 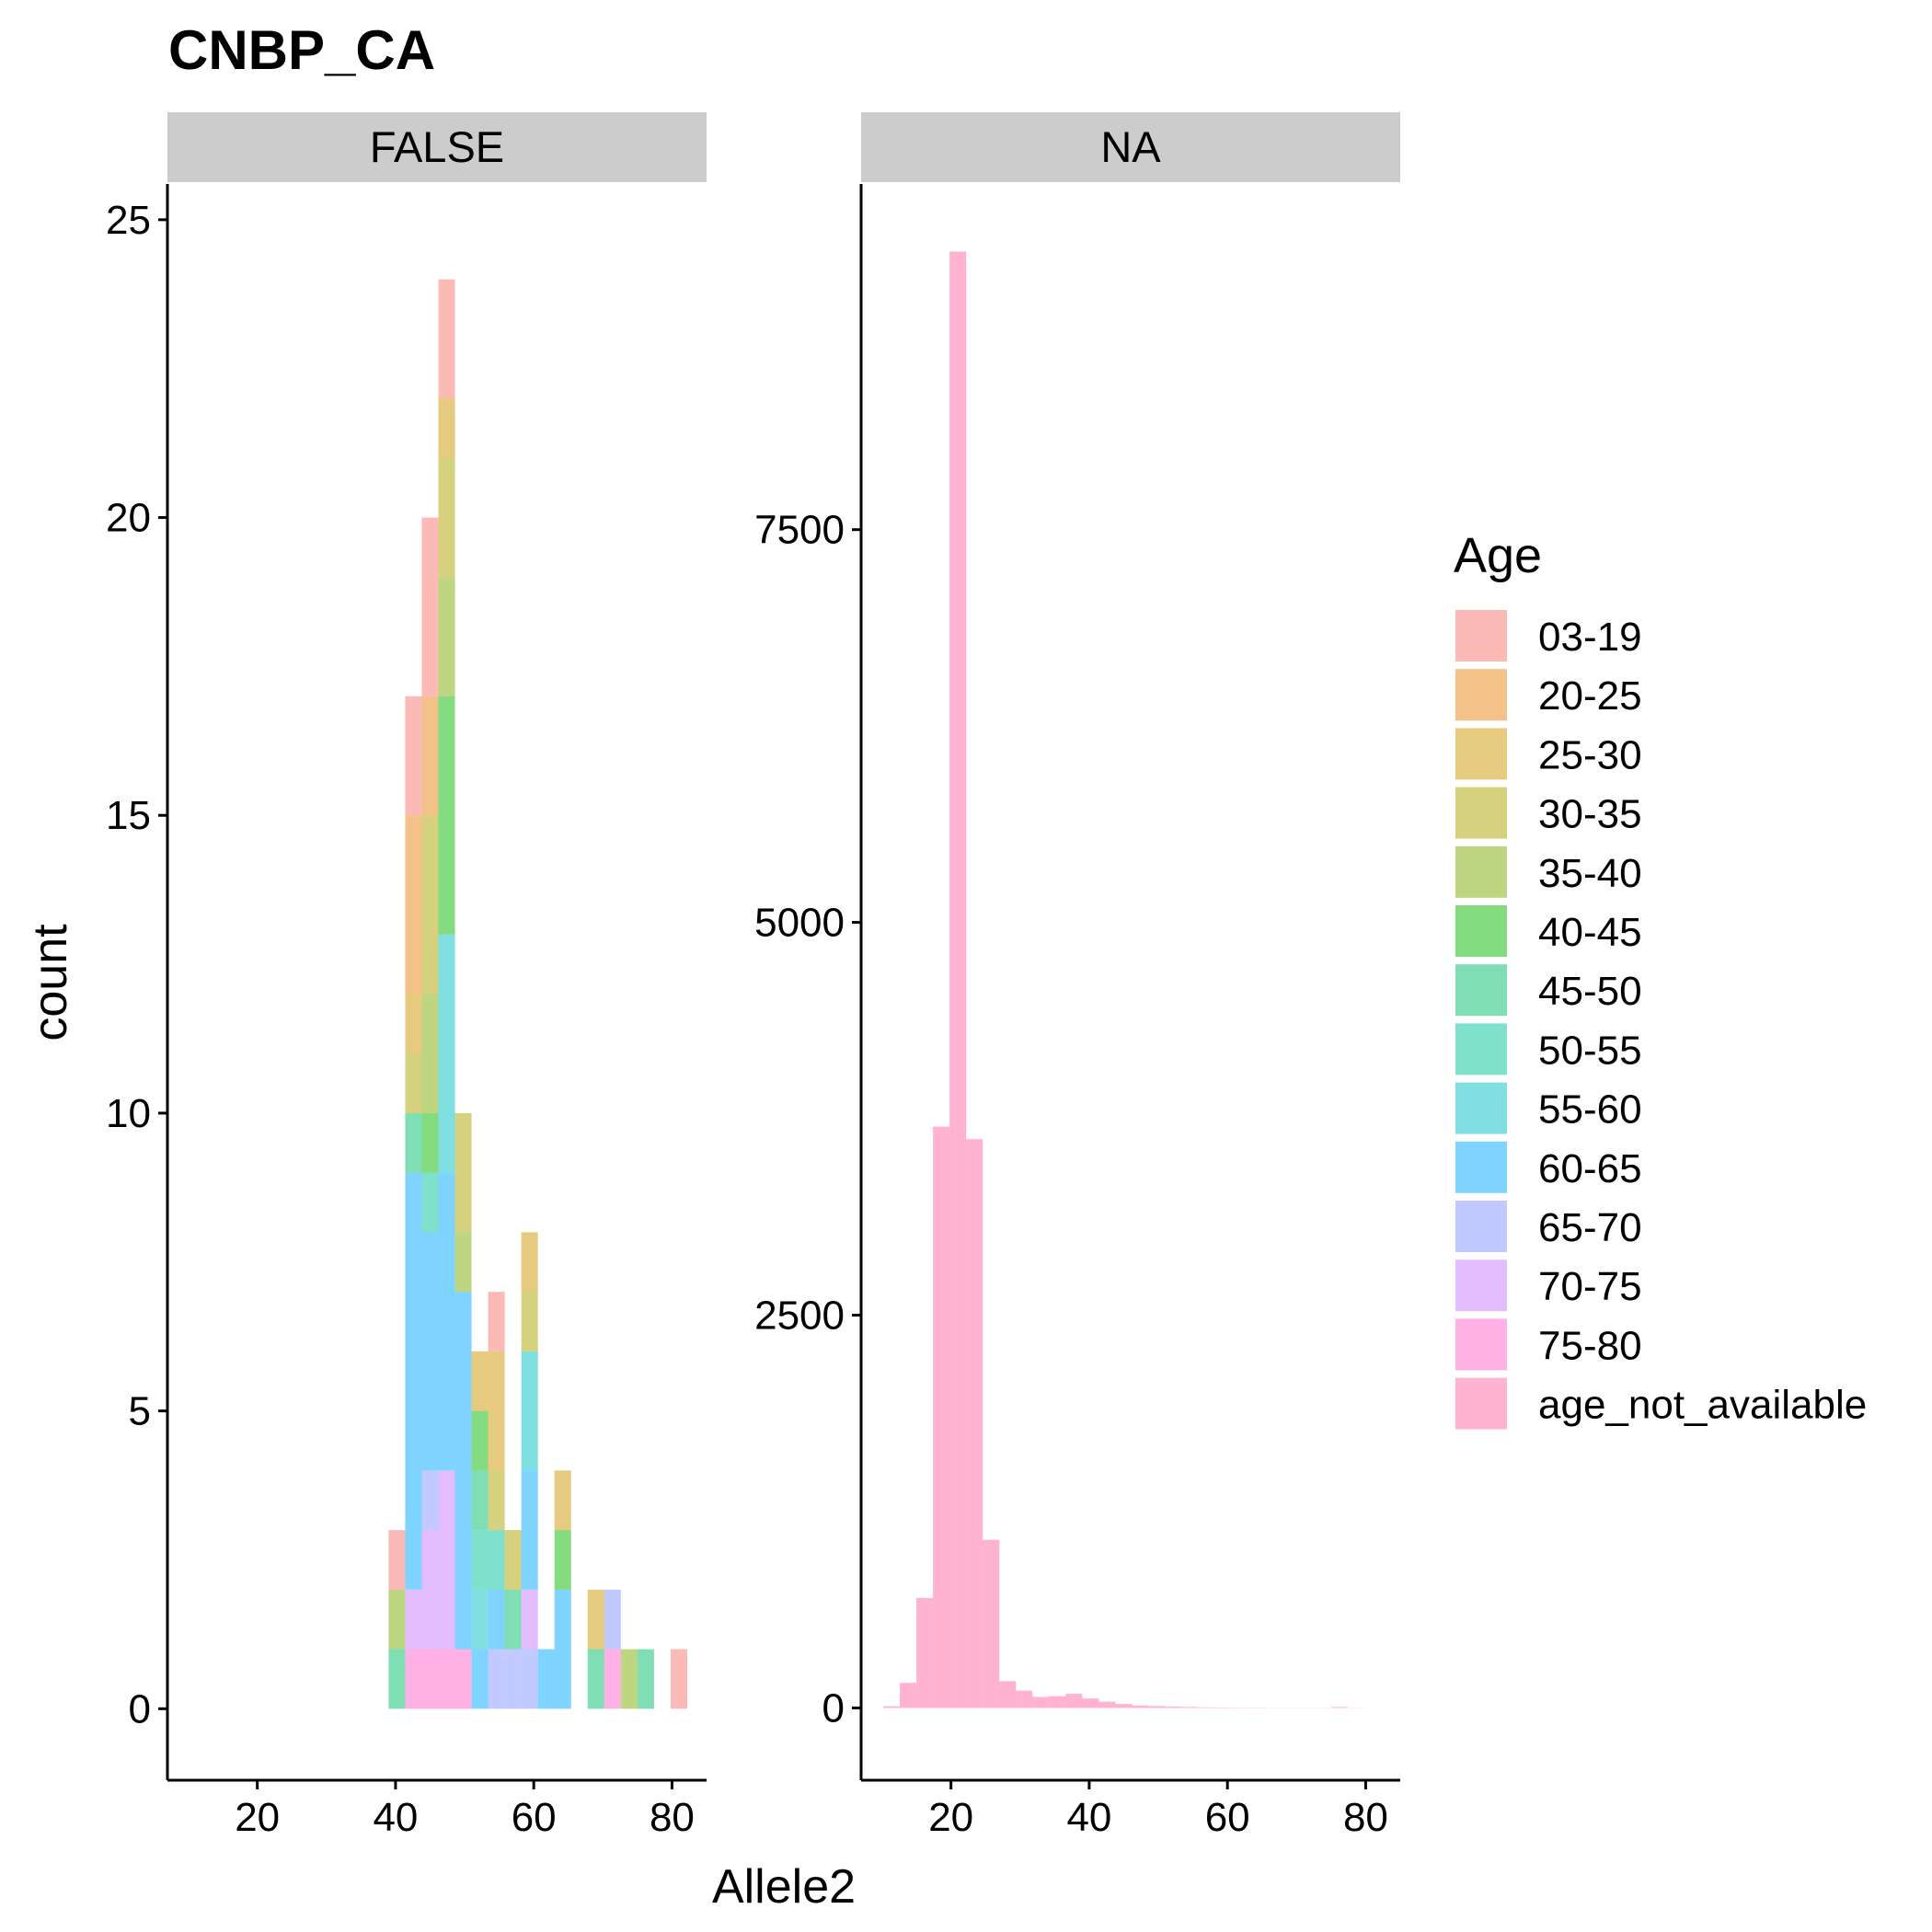 What do you see at coordinates (799, 1316) in the screenshot?
I see `y-tick-label: 2500` at bounding box center [799, 1316].